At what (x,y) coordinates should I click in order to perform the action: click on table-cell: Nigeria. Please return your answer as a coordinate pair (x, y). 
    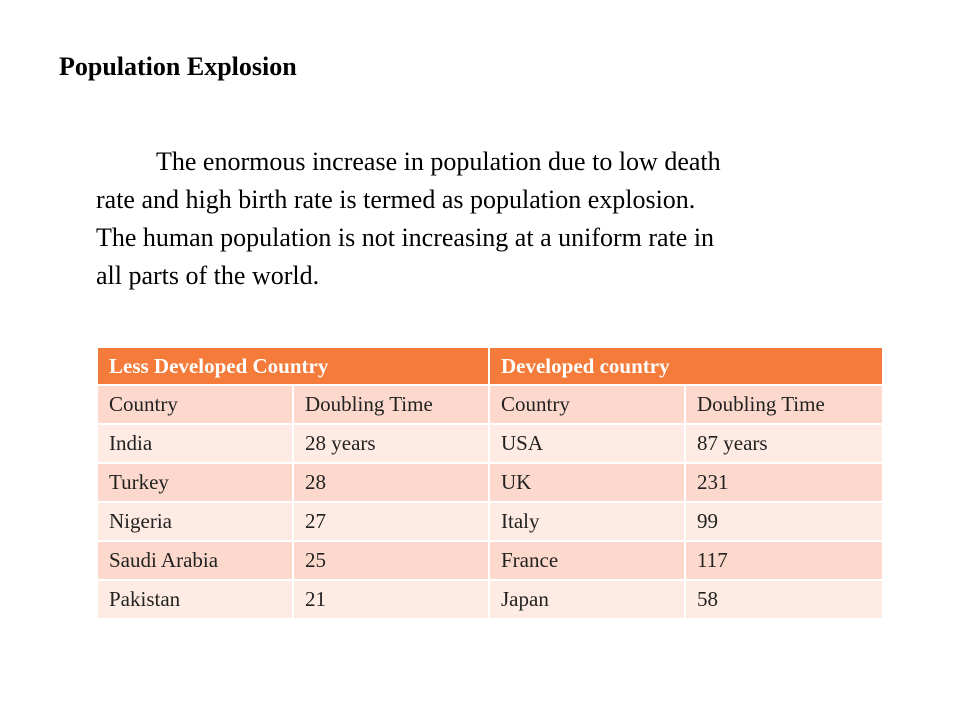
    Looking at the image, I should click on (195, 521).